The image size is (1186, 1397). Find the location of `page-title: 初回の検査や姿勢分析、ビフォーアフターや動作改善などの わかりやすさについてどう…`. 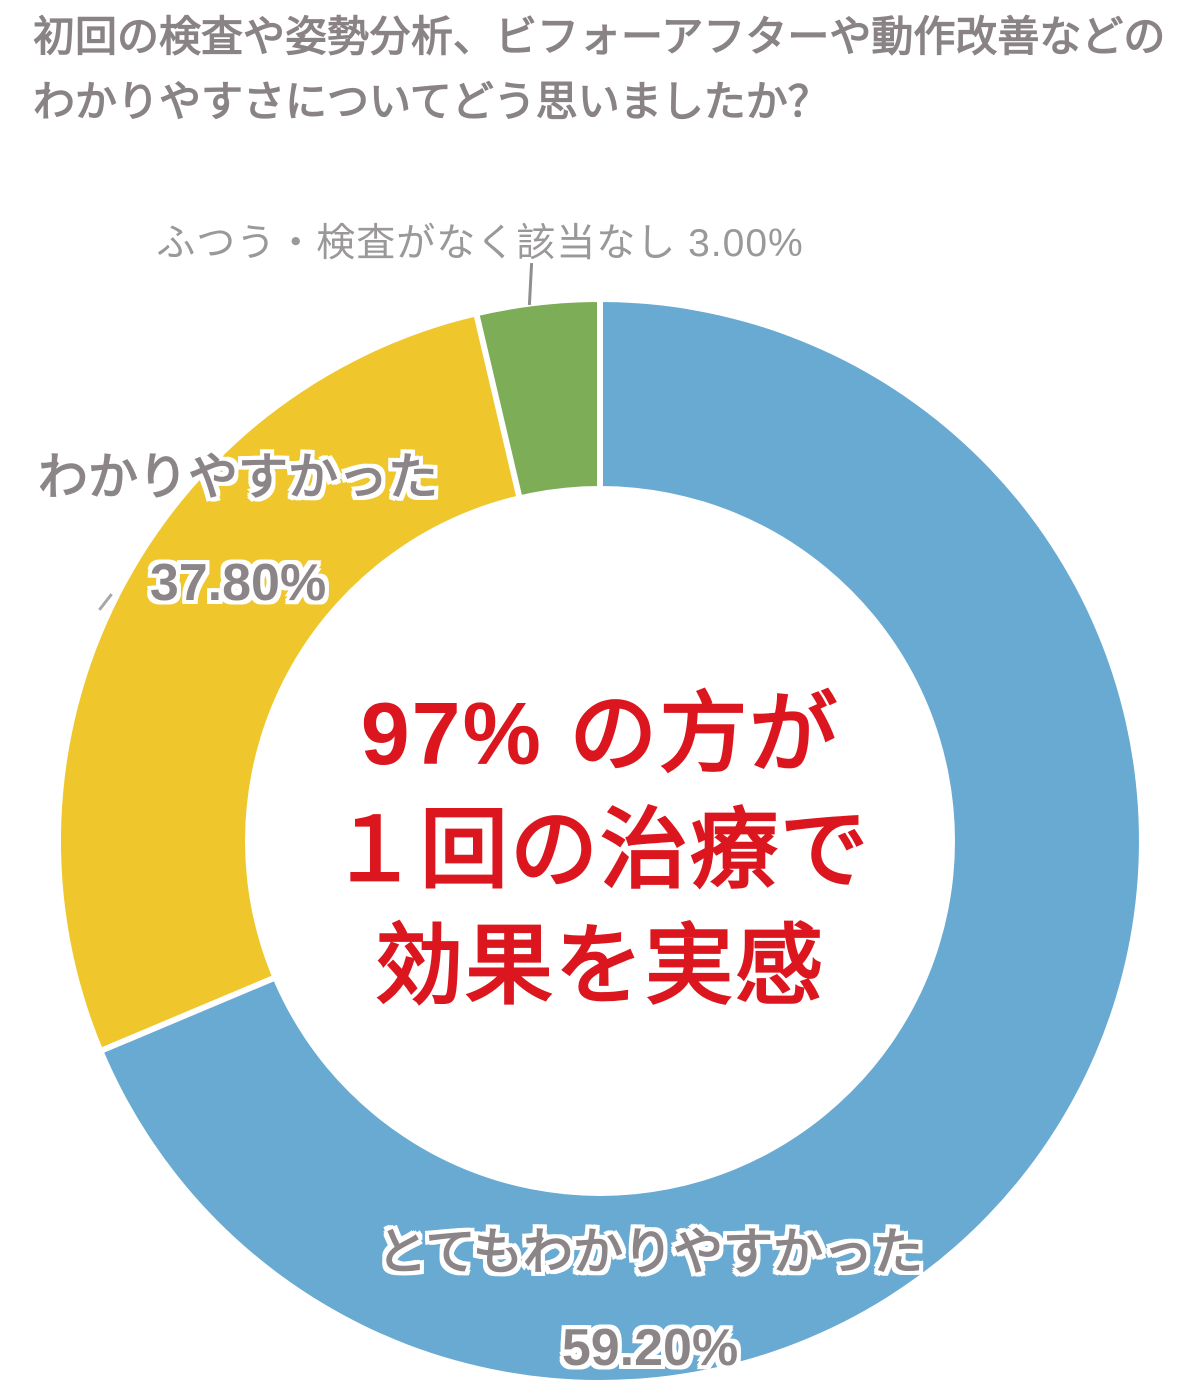

page-title: 初回の検査や姿勢分析、ビフォーアフターや動作改善などの わかりやすさについてどう… is located at coordinates (600, 69).